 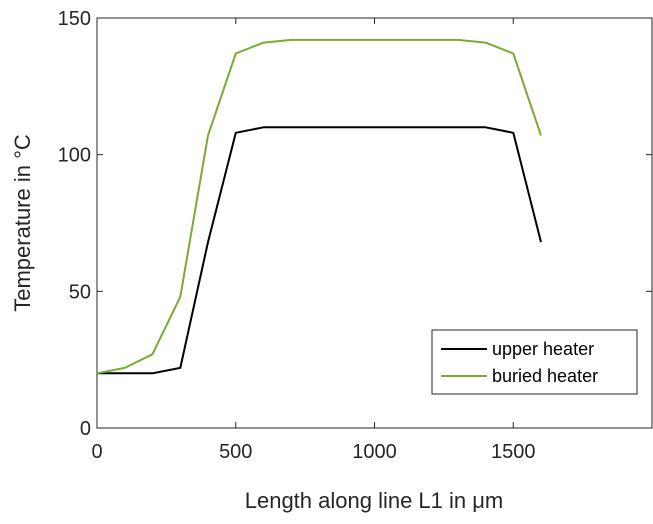 I want to click on y-axis-label: Temperature in °C, so click(x=22, y=223).